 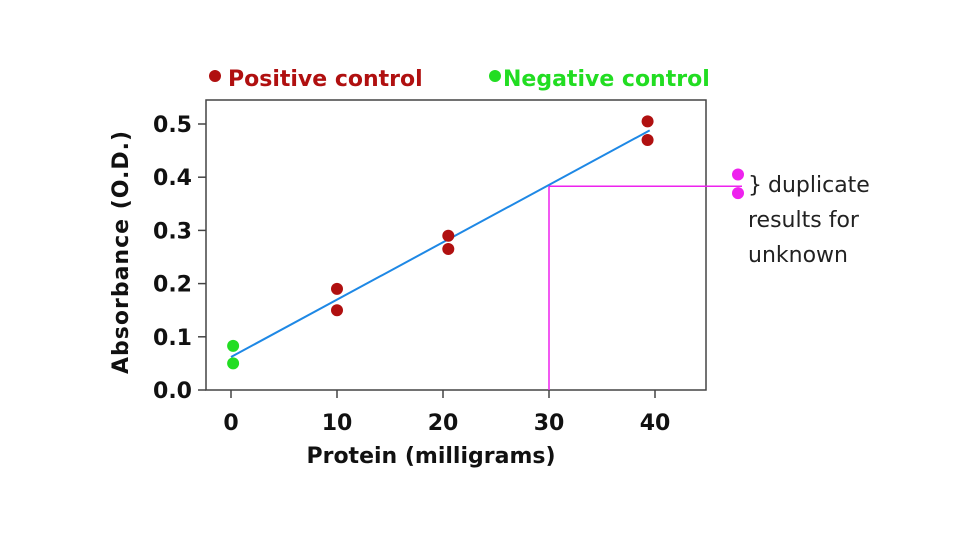 What do you see at coordinates (325, 79) in the screenshot?
I see `legend-positive-control-label: Positive control` at bounding box center [325, 79].